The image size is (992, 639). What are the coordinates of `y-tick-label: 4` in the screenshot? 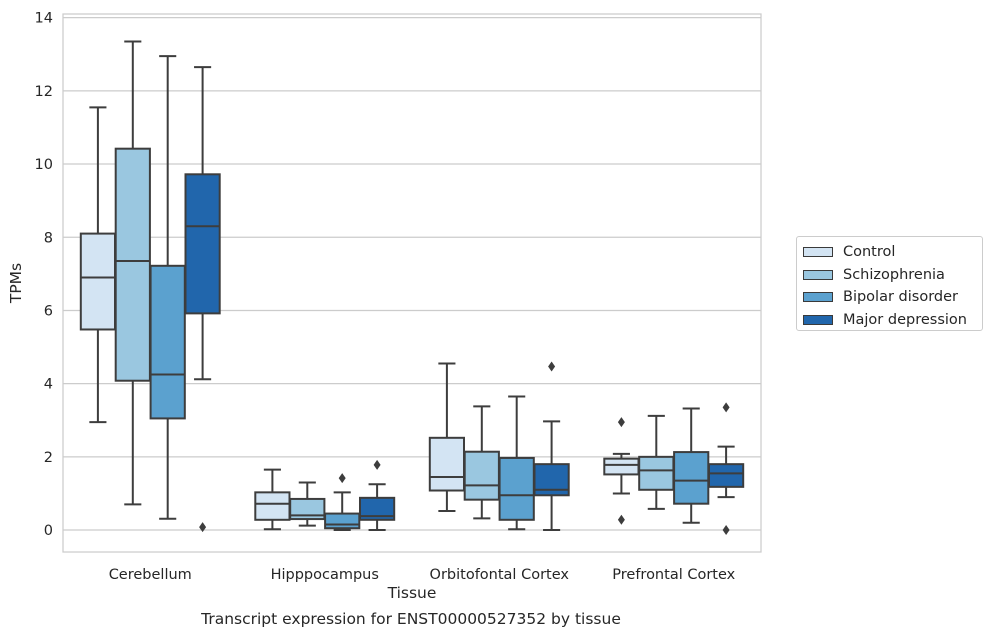 It's located at (48, 385).